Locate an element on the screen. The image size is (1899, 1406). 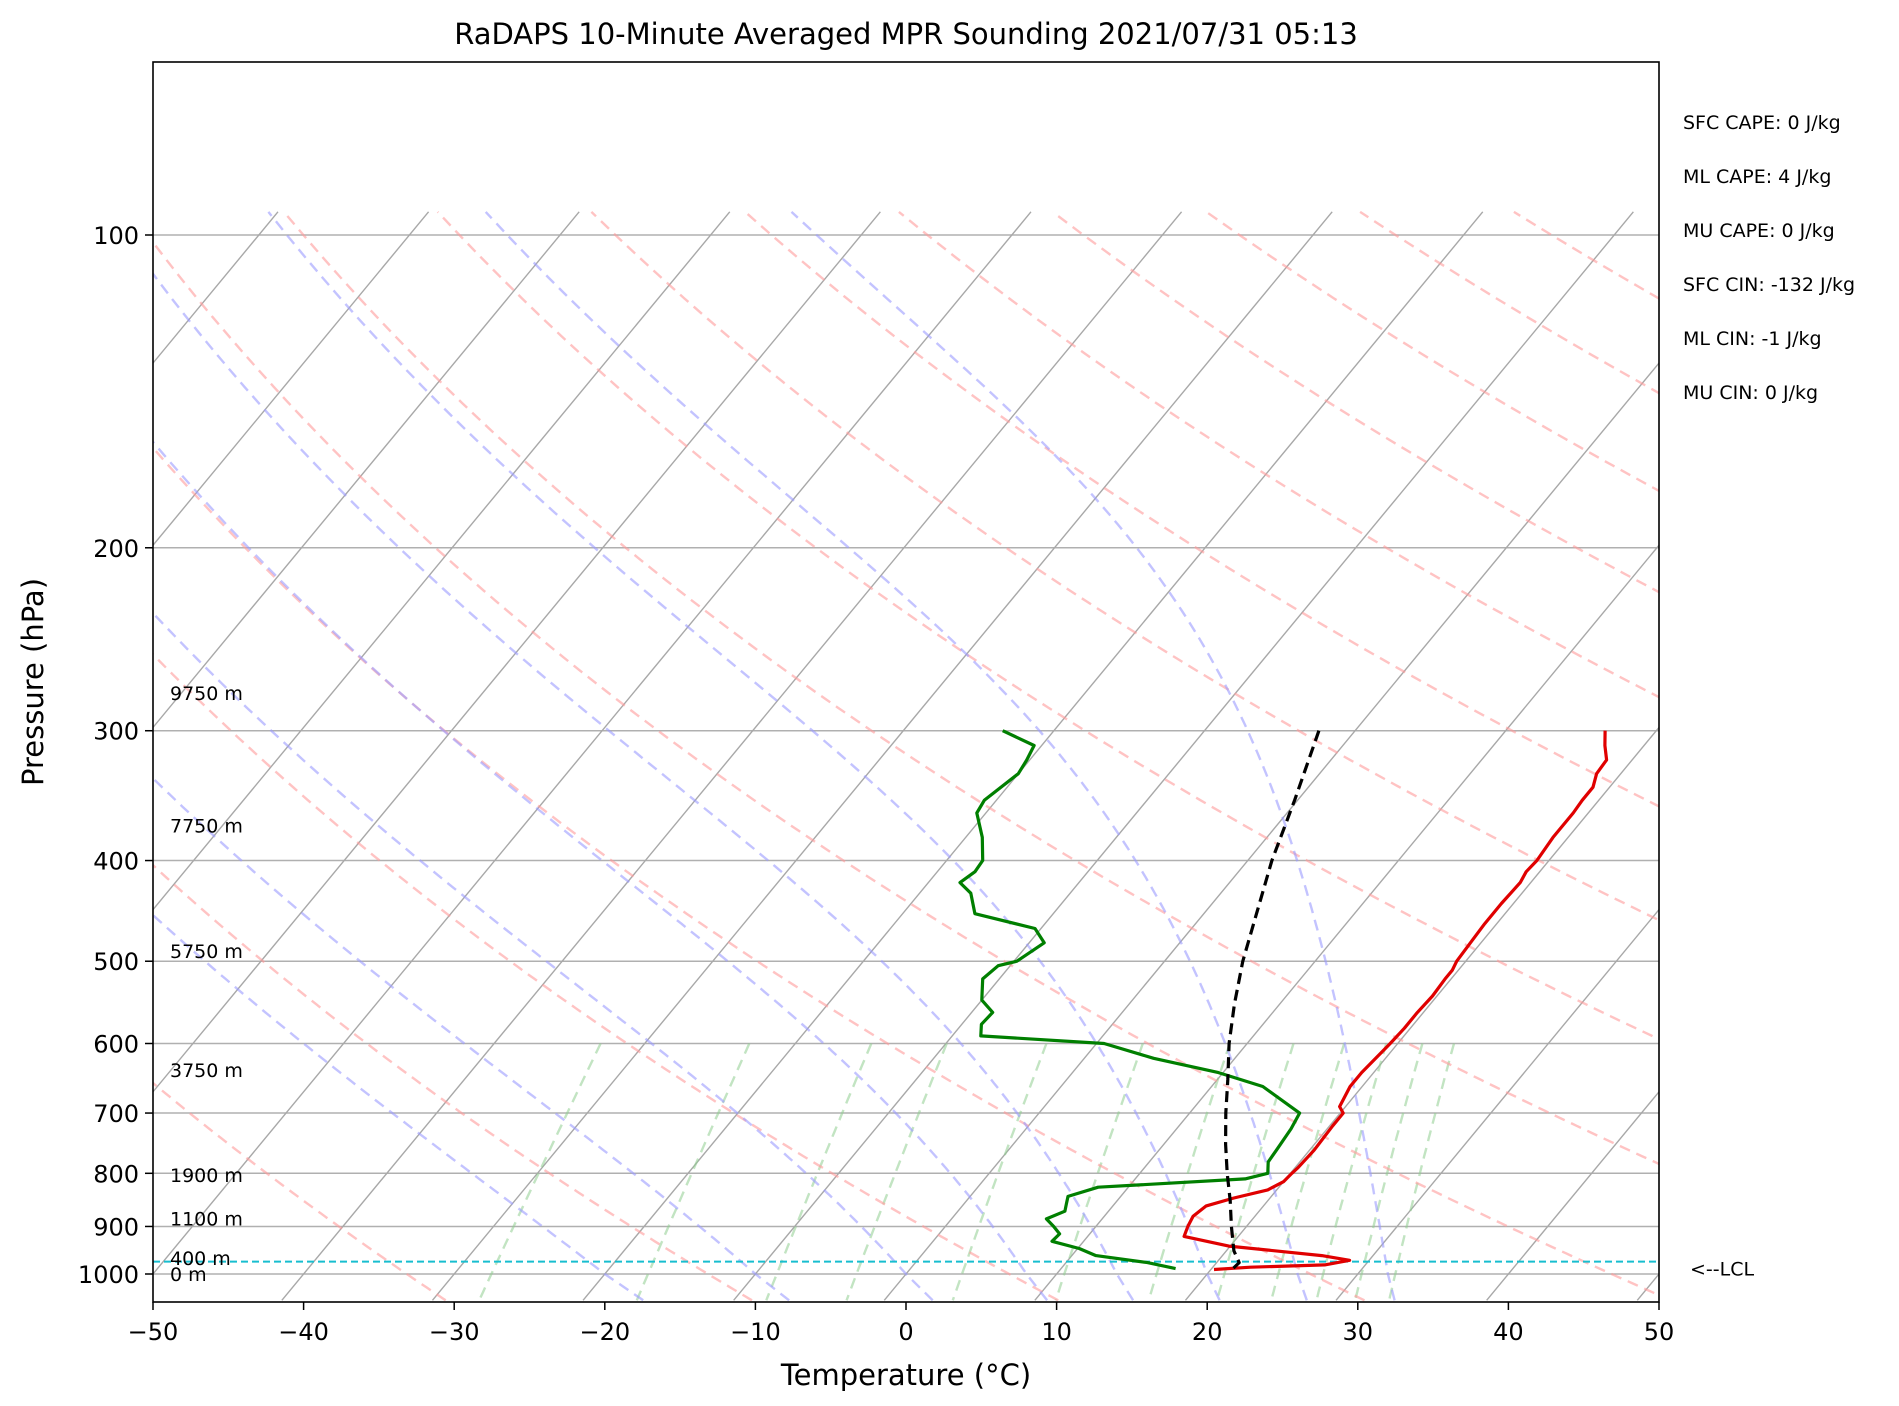
annotation-text: SFC CIN: -132 J/kg is located at coordinates (1769, 285).